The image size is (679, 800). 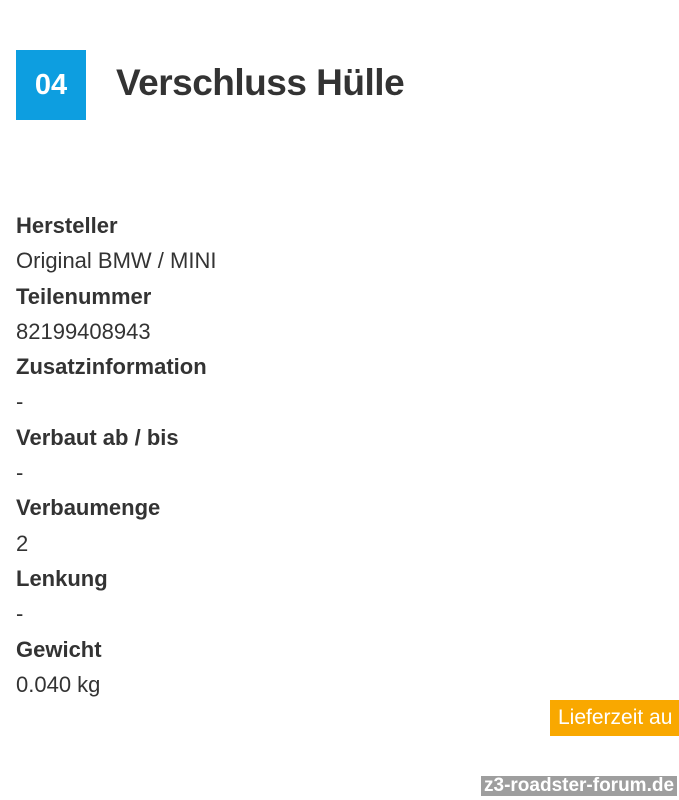 I want to click on spec-value-verbaumenge: 2, so click(x=22, y=543).